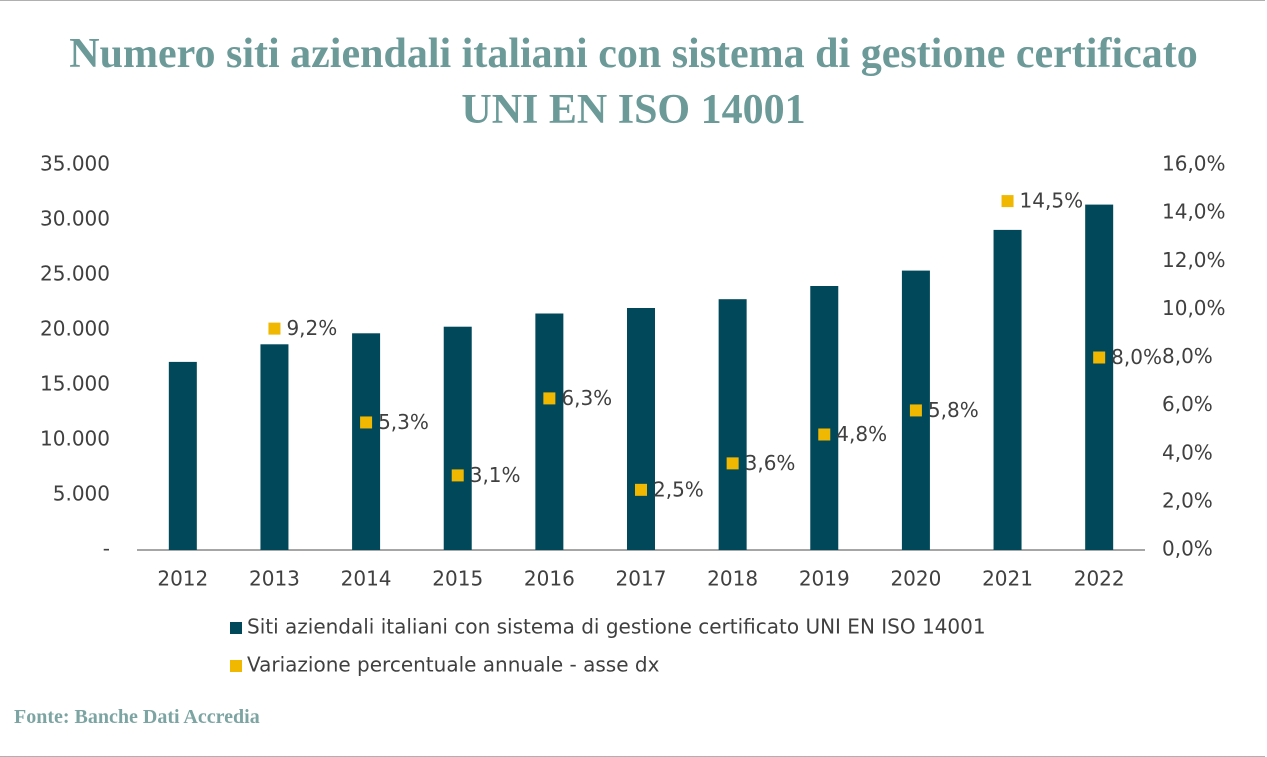 This screenshot has width=1267, height=757. What do you see at coordinates (75, 384) in the screenshot?
I see `y-tick-label: 15.000` at bounding box center [75, 384].